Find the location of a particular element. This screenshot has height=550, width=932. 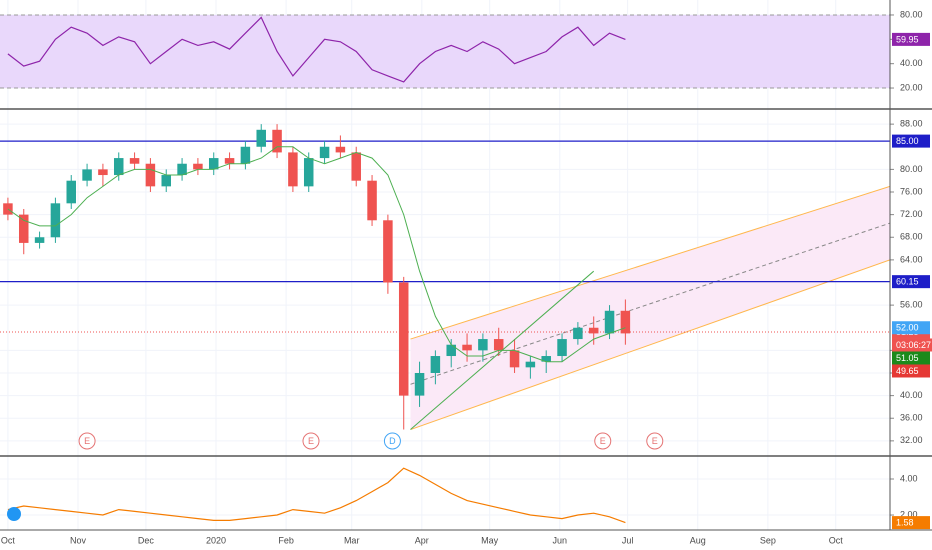

price-tag-label: 52.00 is located at coordinates (907, 328).